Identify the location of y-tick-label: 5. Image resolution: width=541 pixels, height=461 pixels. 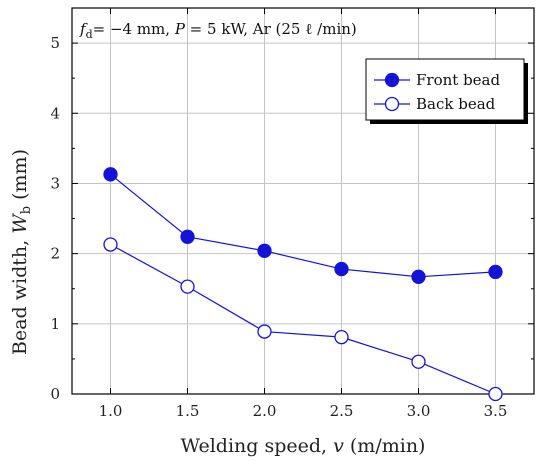
(55, 43).